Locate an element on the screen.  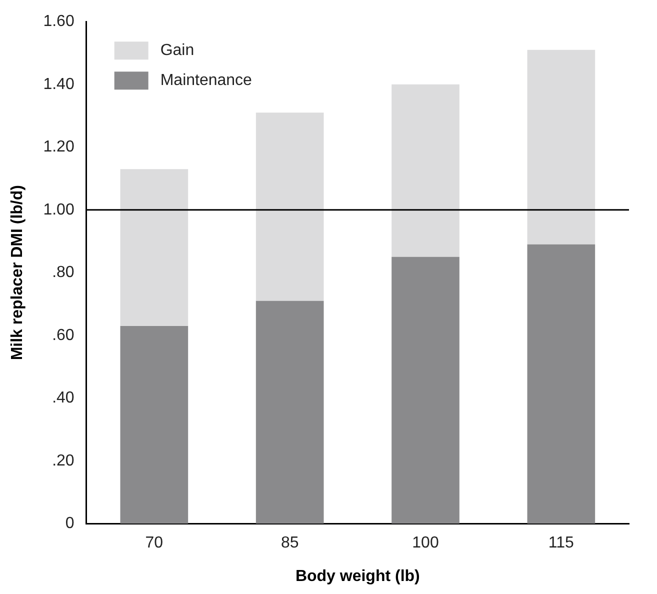
legend-label: Gain is located at coordinates (177, 51).